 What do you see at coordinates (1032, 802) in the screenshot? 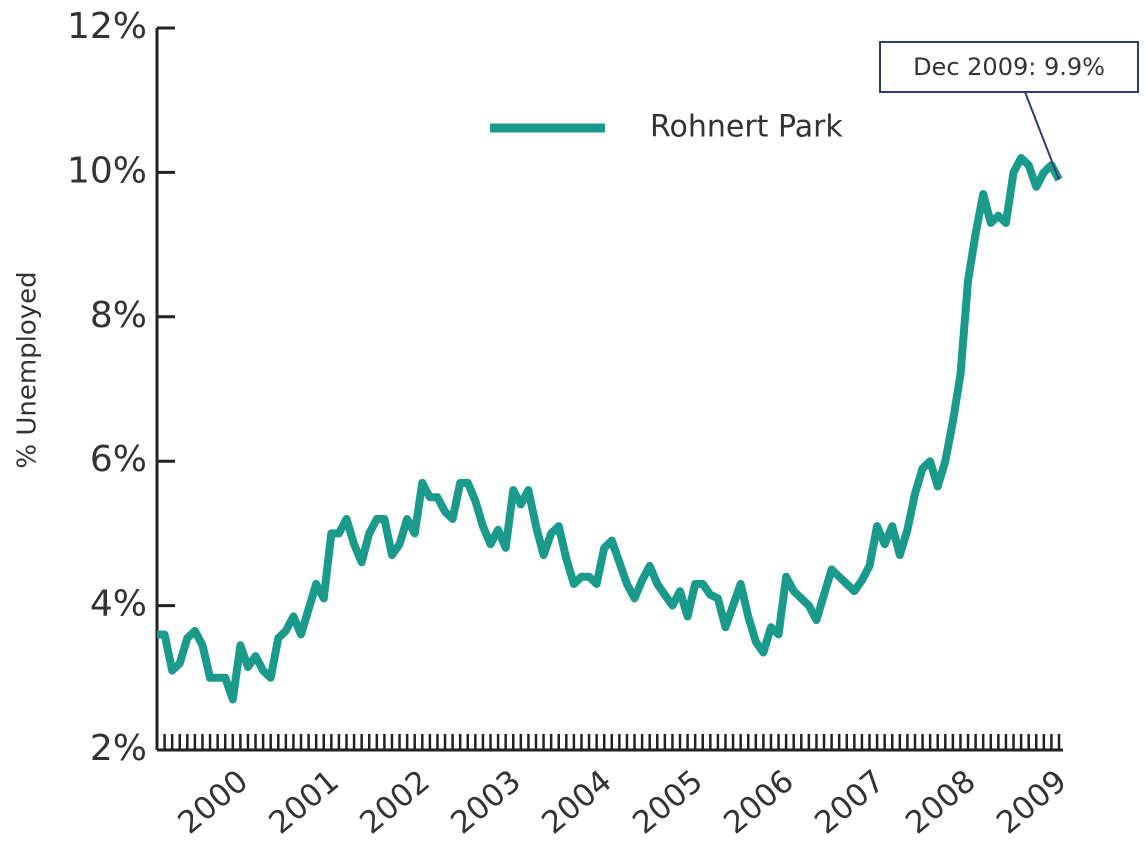
I see `x-tick-label: 2009` at bounding box center [1032, 802].